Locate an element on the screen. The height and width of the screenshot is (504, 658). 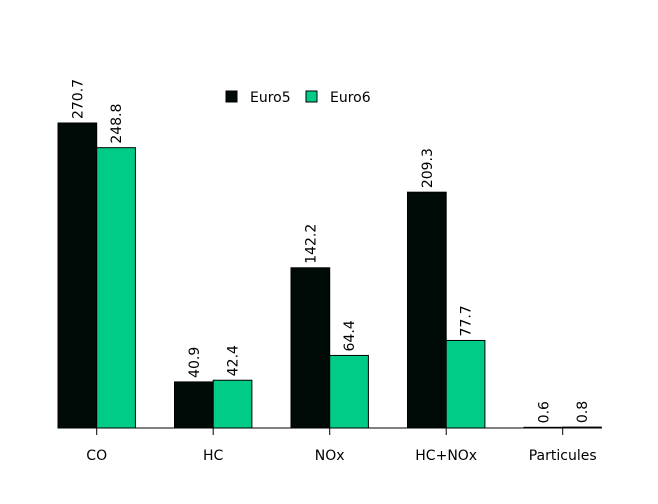
bar-euro6-hc is located at coordinates (232, 404).